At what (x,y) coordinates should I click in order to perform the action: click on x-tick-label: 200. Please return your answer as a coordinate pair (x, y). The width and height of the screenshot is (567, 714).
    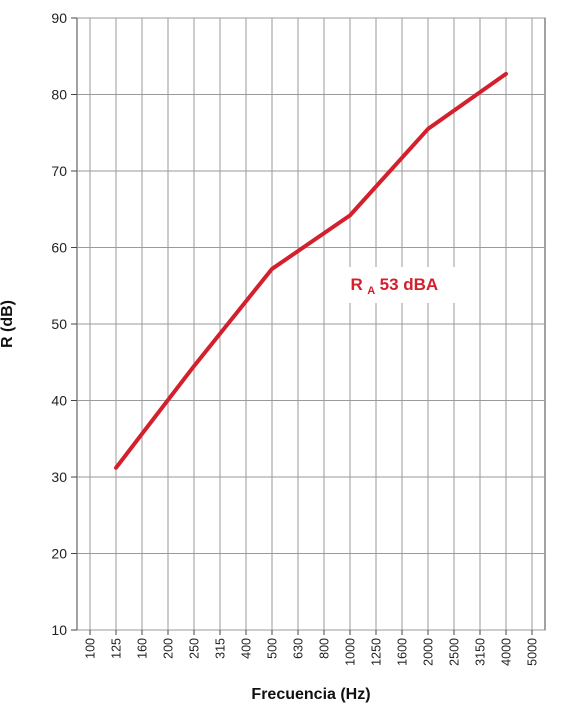
    Looking at the image, I should click on (169, 648).